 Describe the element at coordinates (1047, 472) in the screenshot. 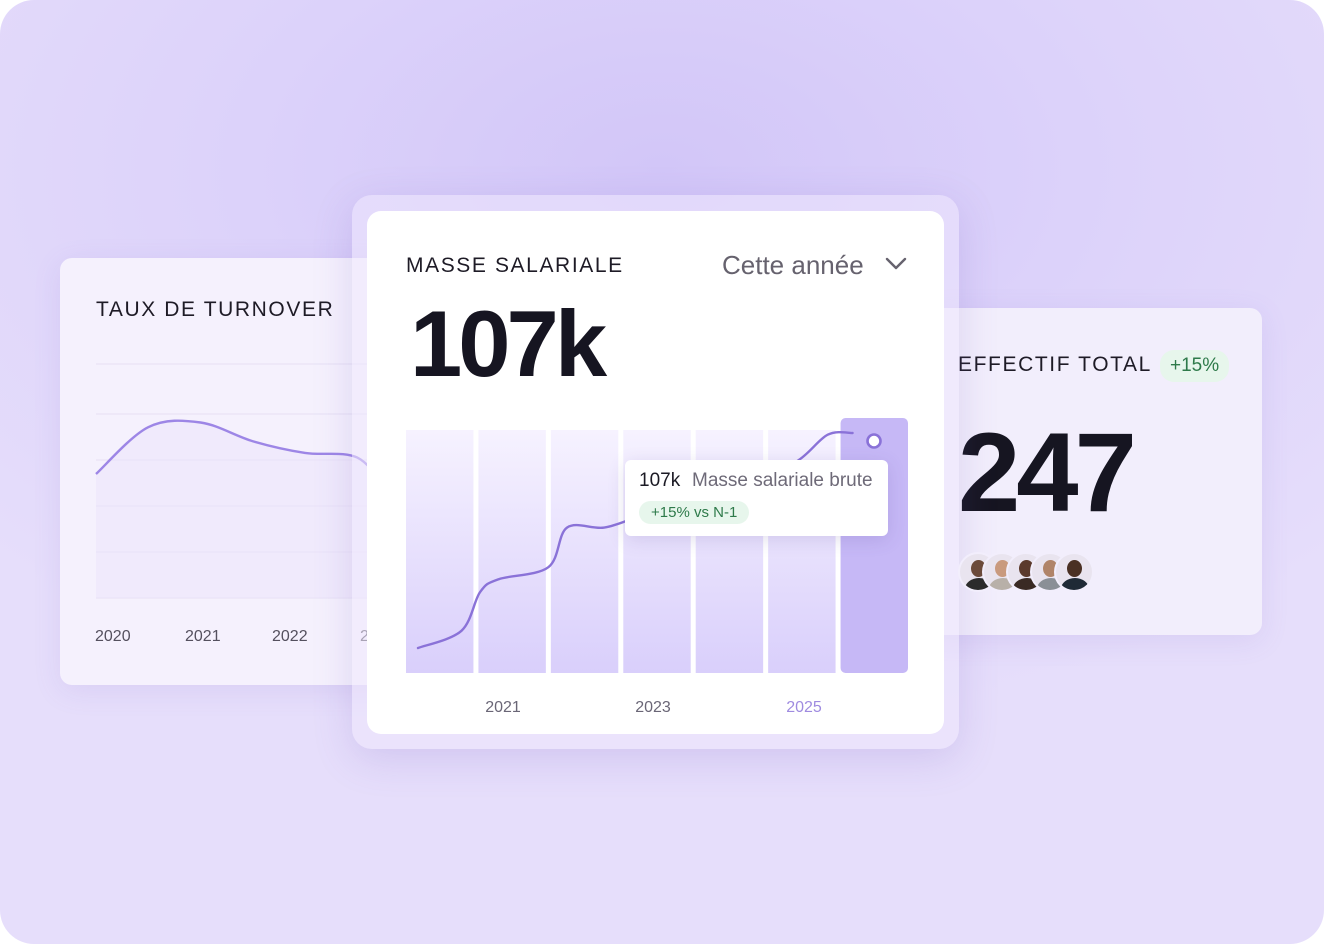

I see `headcount-value: 247` at that location.